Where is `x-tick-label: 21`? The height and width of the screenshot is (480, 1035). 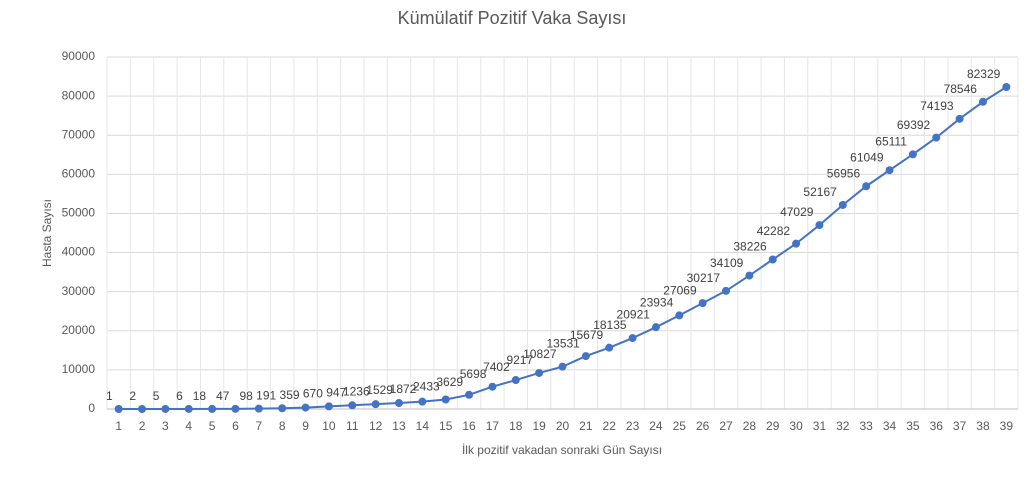 x-tick-label: 21 is located at coordinates (586, 426).